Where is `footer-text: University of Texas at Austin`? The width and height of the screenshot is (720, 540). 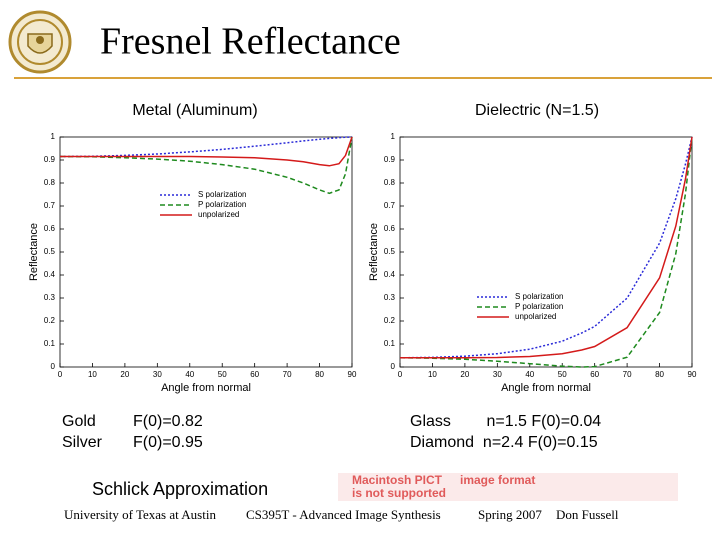 footer-text: University of Texas at Austin is located at coordinates (140, 514).